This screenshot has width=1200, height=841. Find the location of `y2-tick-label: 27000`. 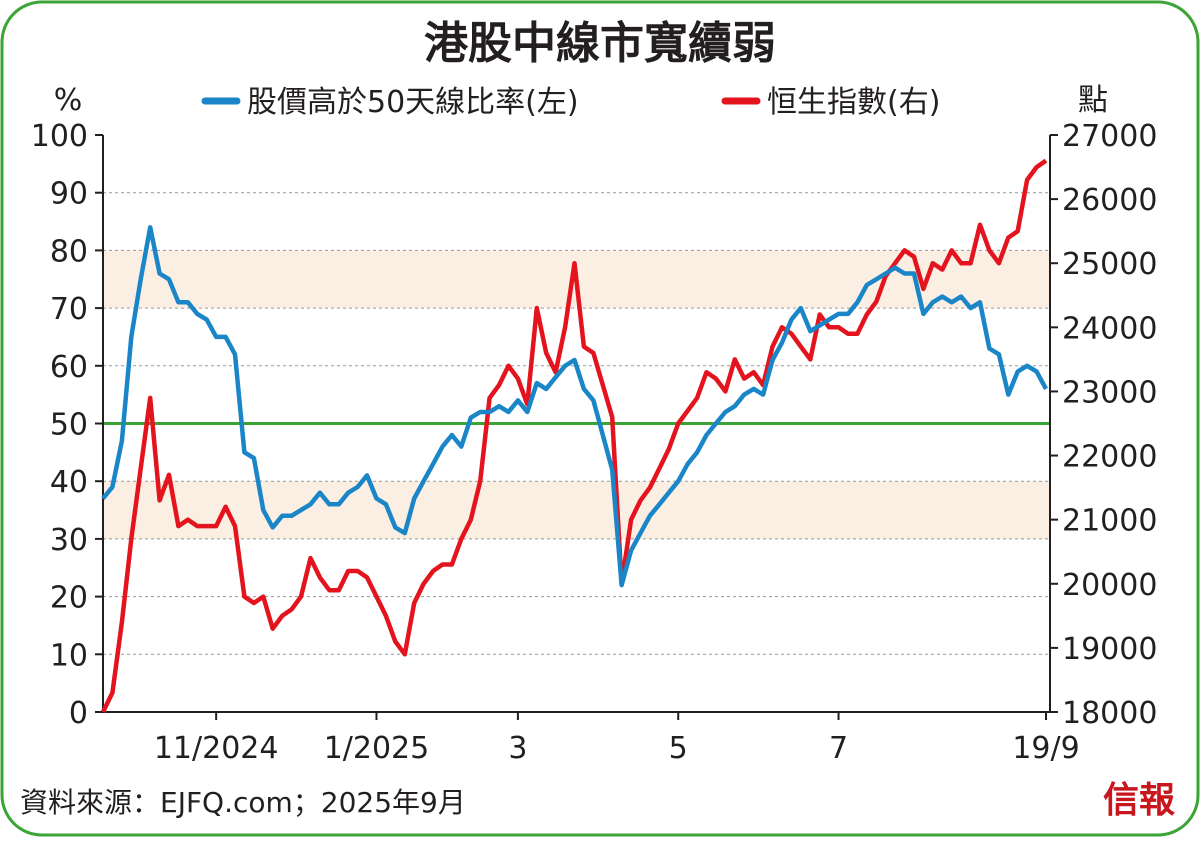

y2-tick-label: 27000 is located at coordinates (1109, 136).